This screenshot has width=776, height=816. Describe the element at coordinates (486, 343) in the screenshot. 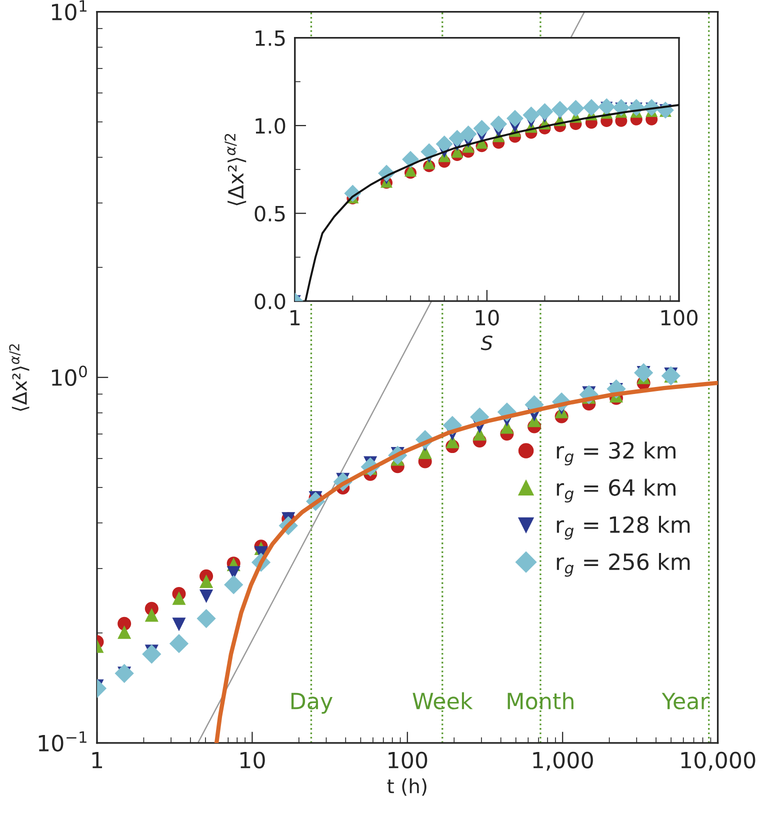

I see `x-axis-title: S` at that location.